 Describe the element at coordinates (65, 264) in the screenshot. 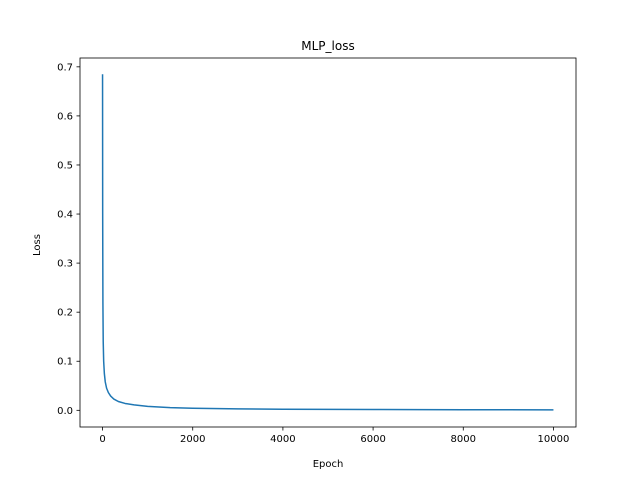

I see `y-tick-label: 0.3` at that location.